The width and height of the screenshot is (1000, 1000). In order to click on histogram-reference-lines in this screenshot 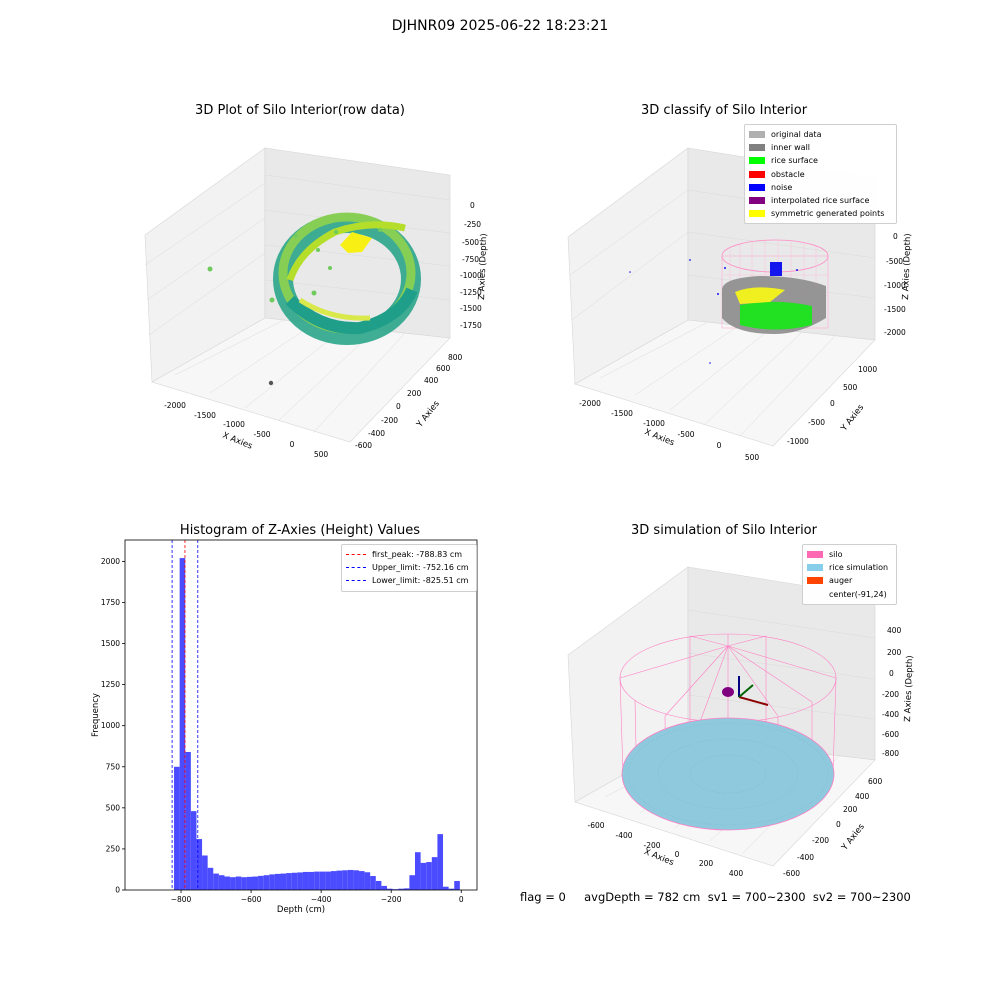, I will do `click(185, 715)`.